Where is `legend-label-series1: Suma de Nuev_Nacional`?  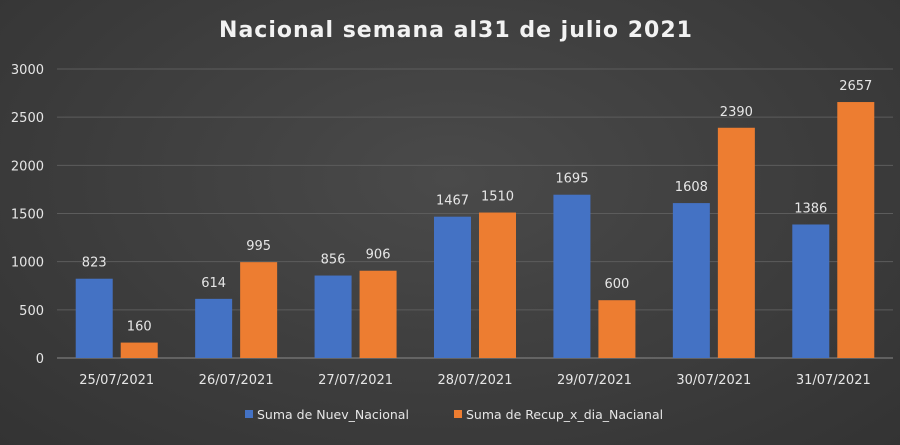 legend-label-series1: Suma de Nuev_Nacional is located at coordinates (333, 414).